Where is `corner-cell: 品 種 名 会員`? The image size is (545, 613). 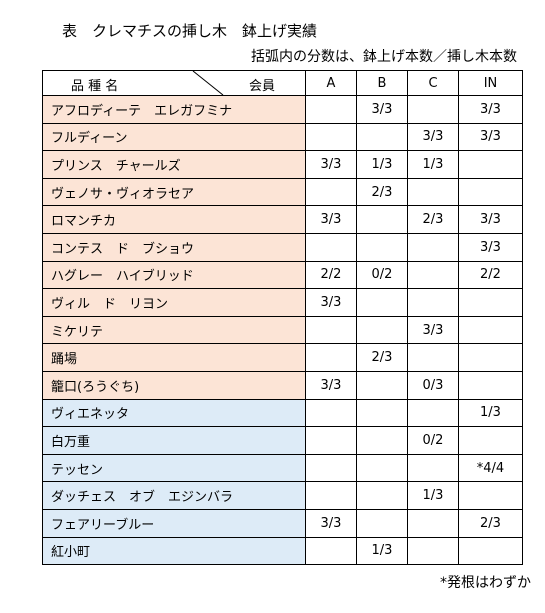 corner-cell: 品 種 名 会員 is located at coordinates (174, 83).